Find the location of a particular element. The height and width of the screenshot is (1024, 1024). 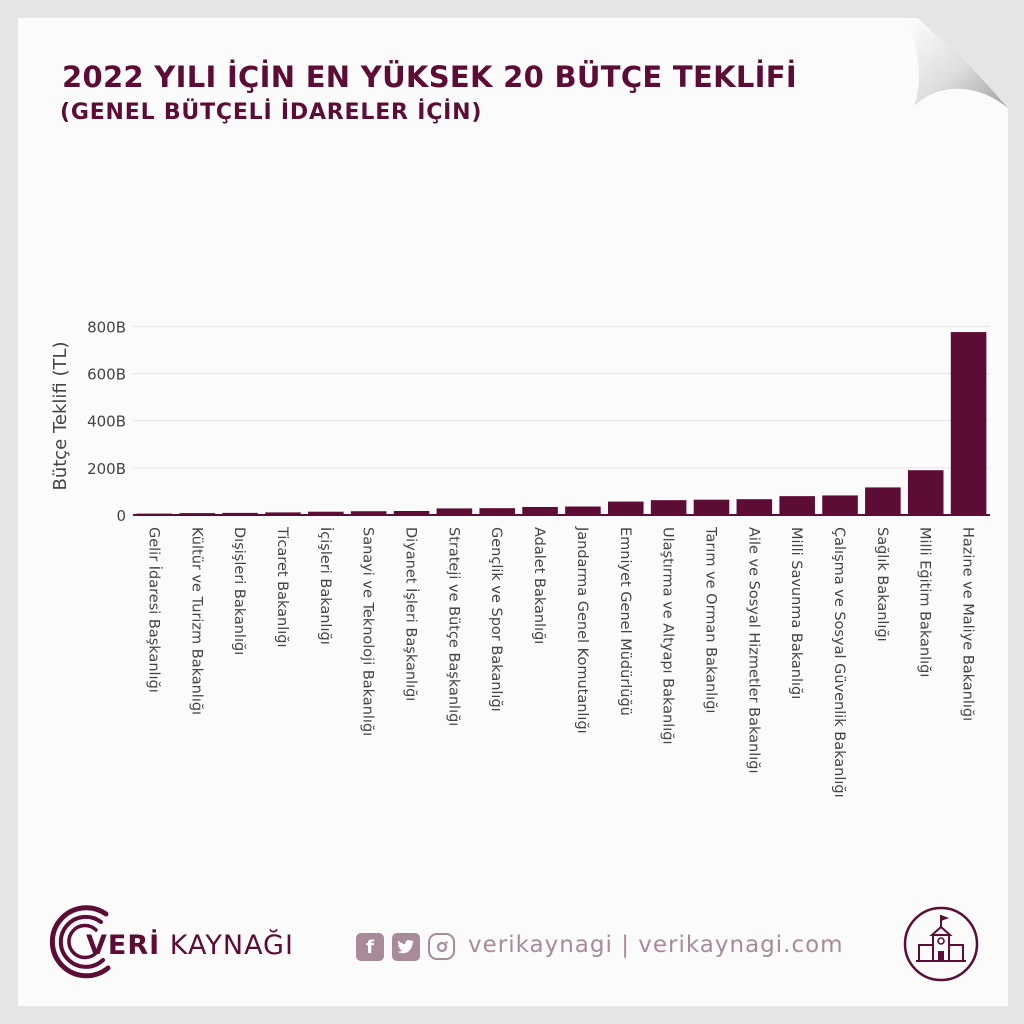

x-tick-label: Sanayi ve Teknoloji Bakanlığı is located at coordinates (368, 631).